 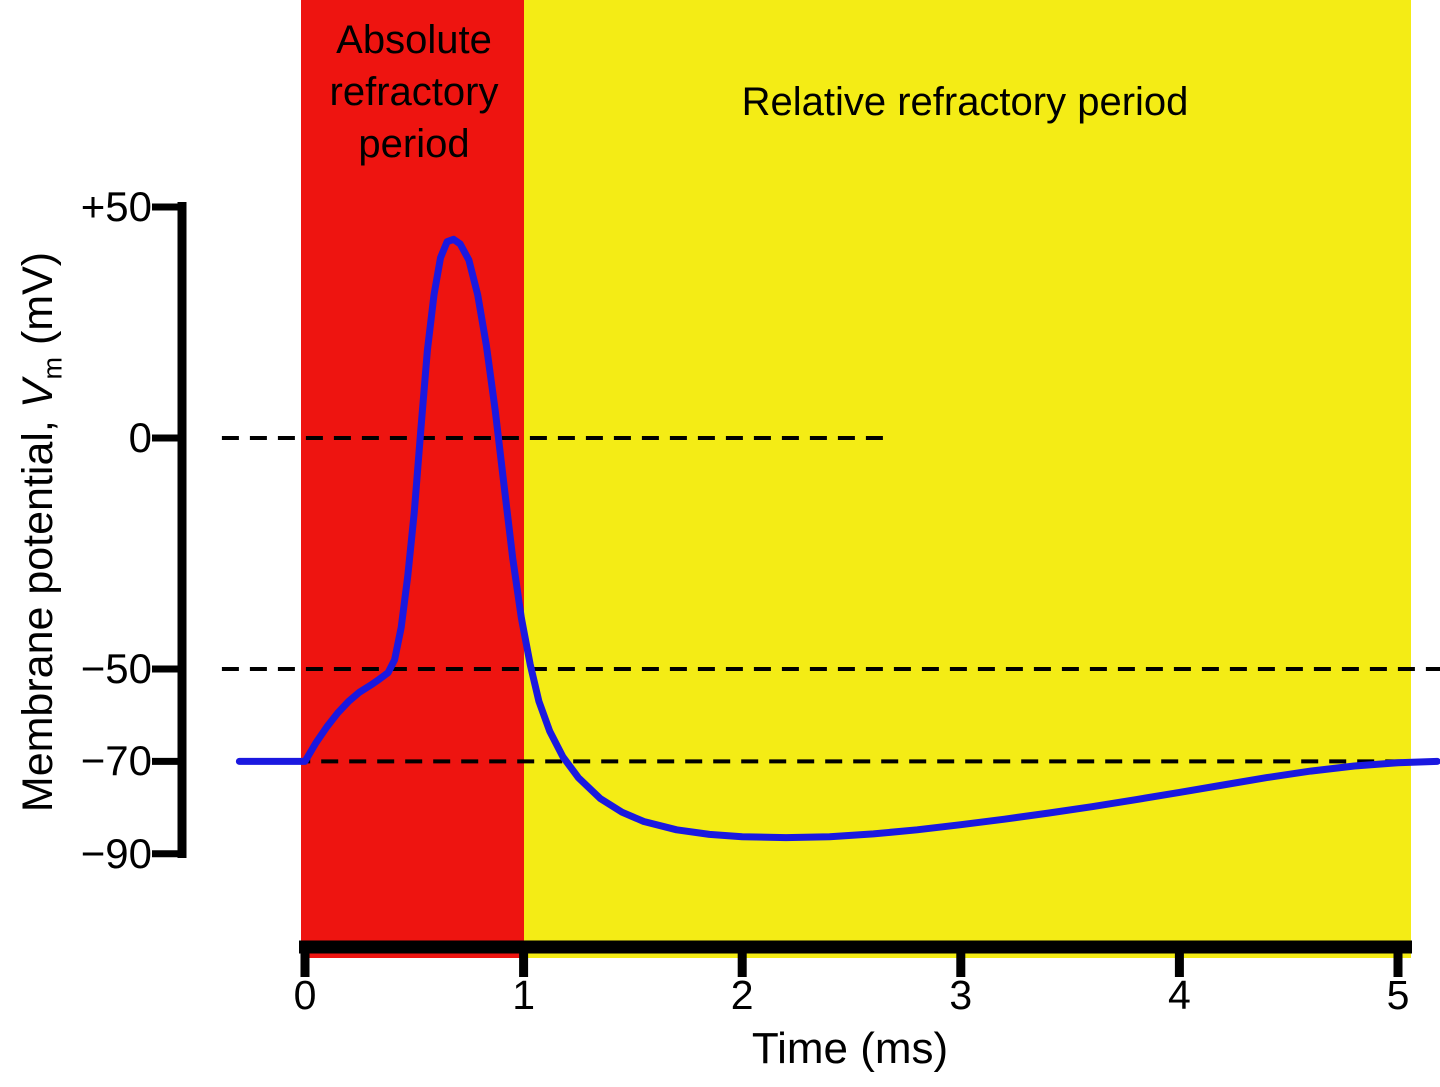 What do you see at coordinates (116, 853) in the screenshot?
I see `y-tick-label: −90` at bounding box center [116, 853].